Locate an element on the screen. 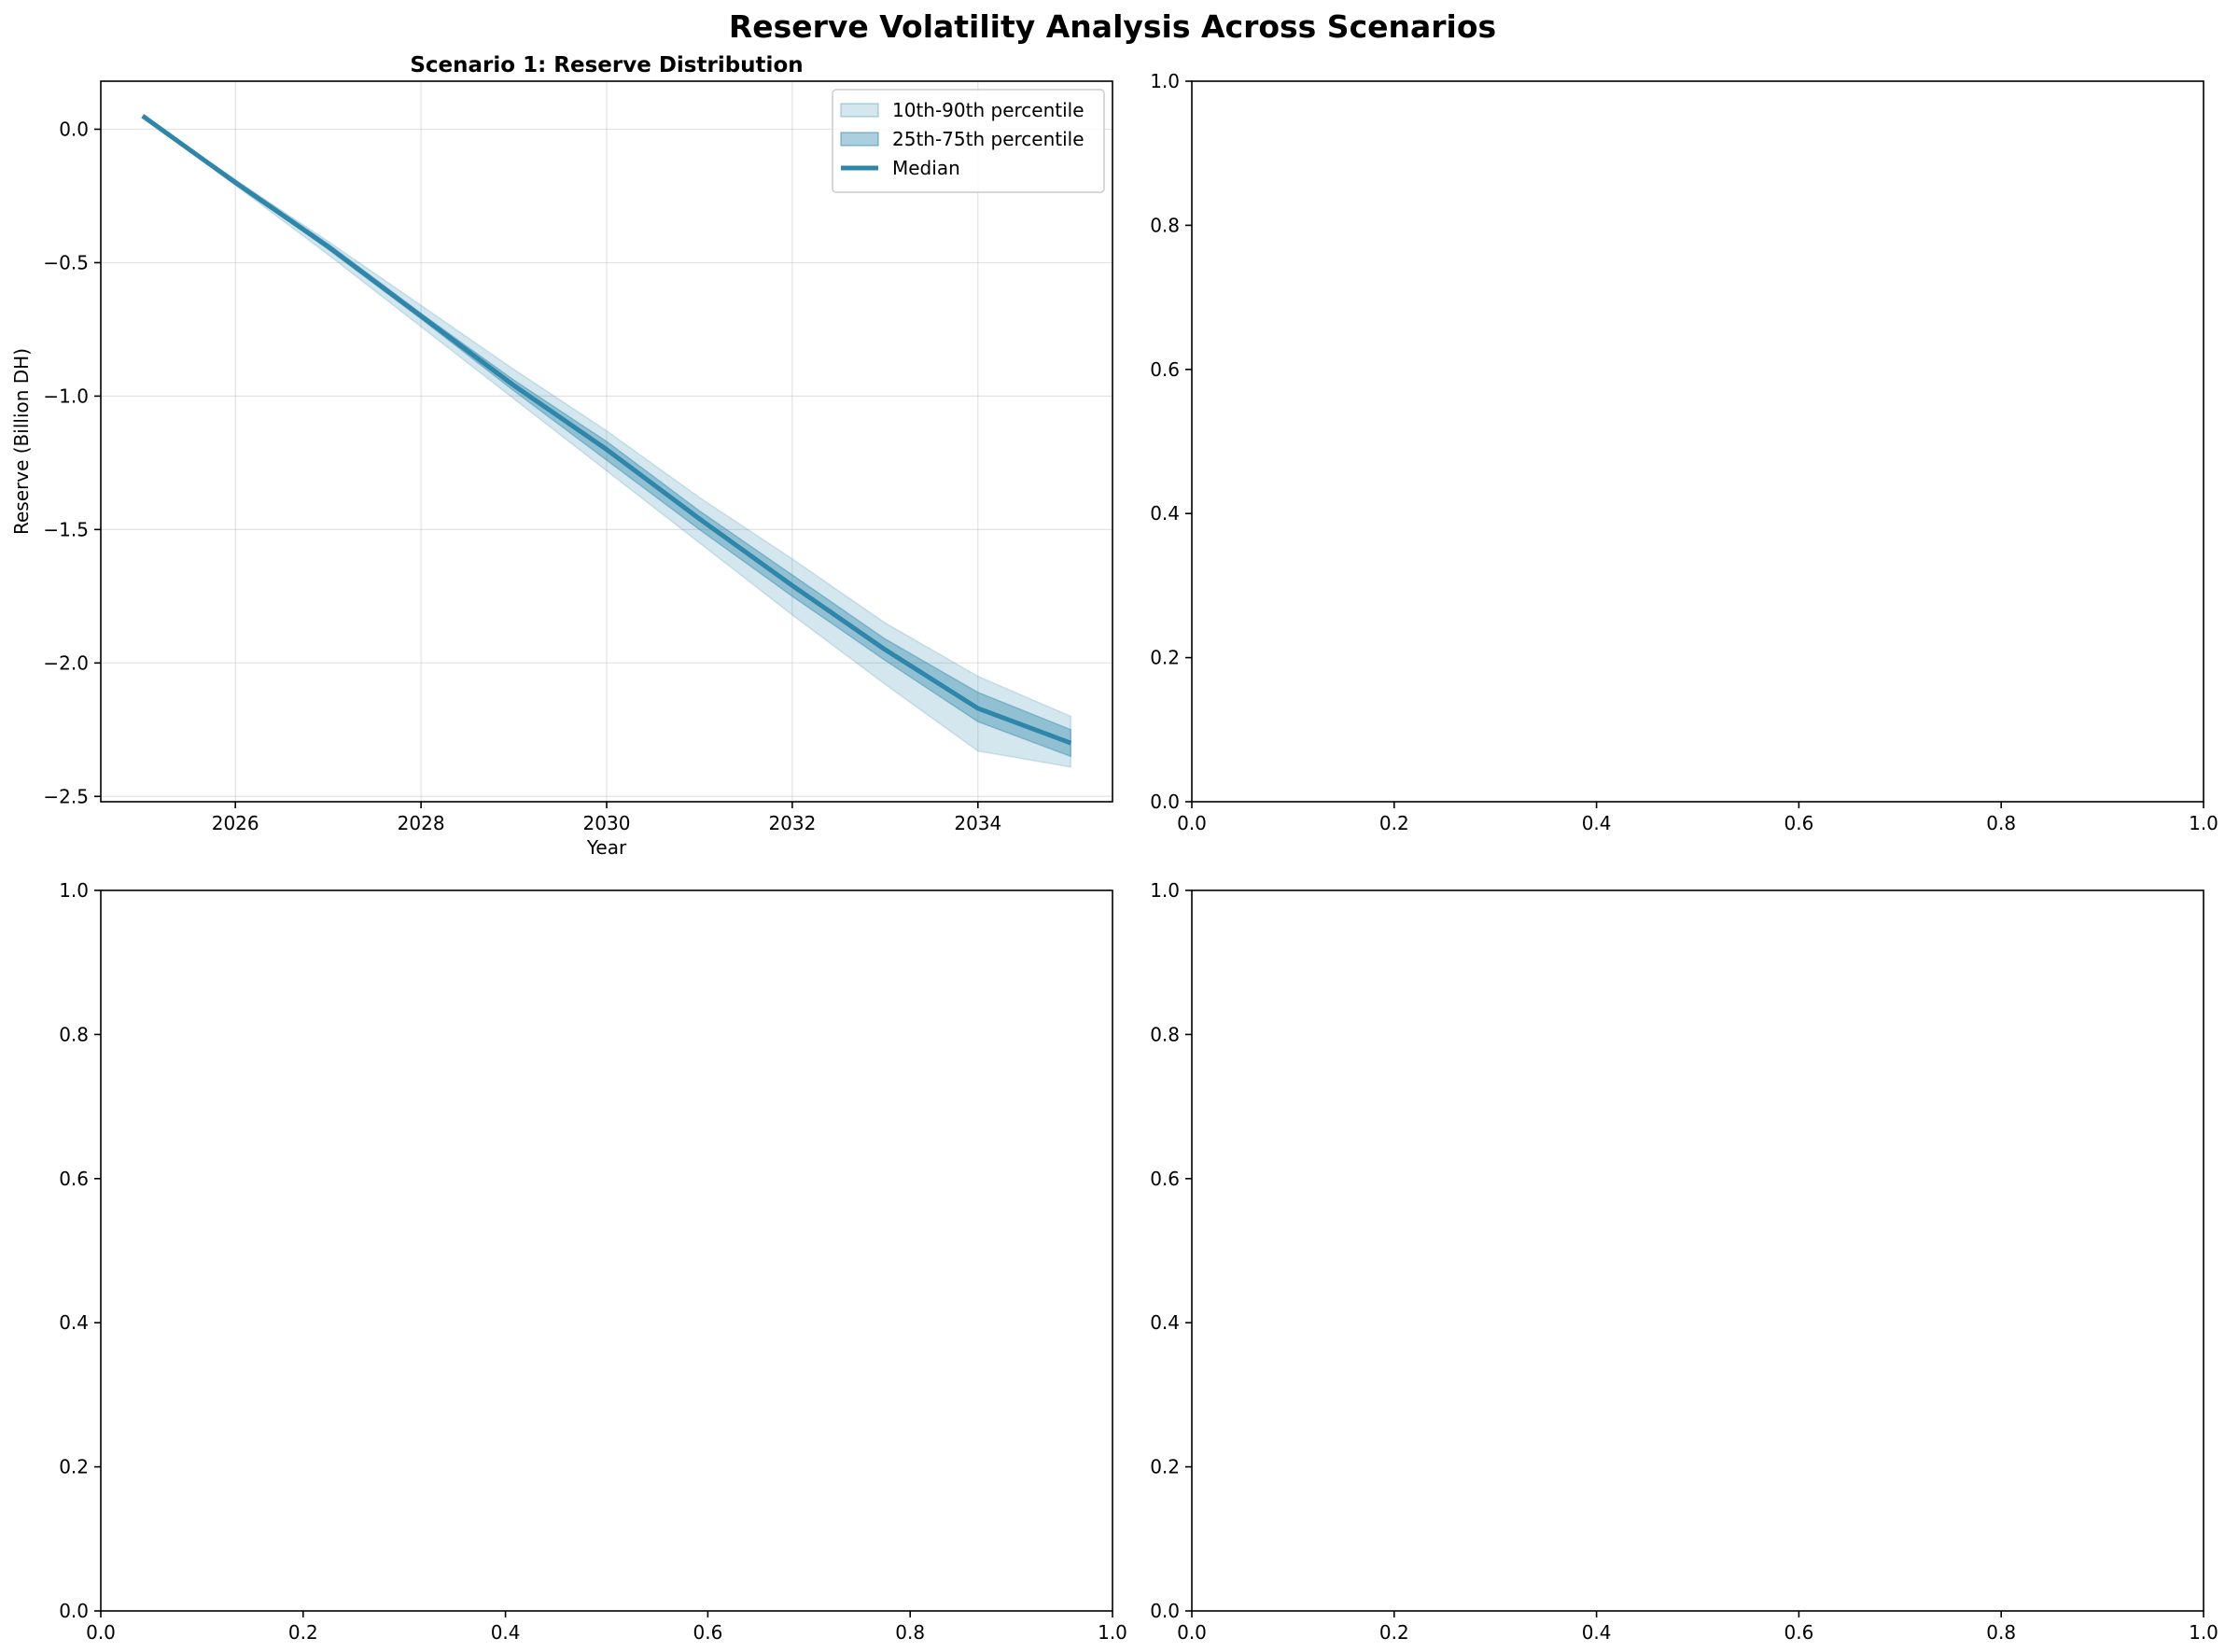 The width and height of the screenshot is (2225, 1652). legend-label: Median is located at coordinates (926, 168).